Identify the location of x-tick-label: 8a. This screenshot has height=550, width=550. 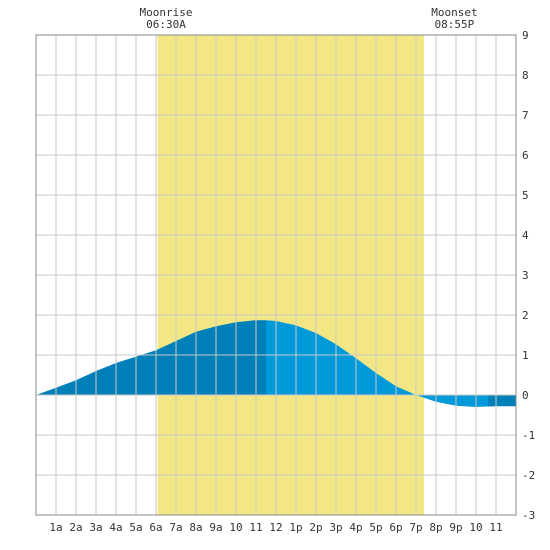
(195, 527).